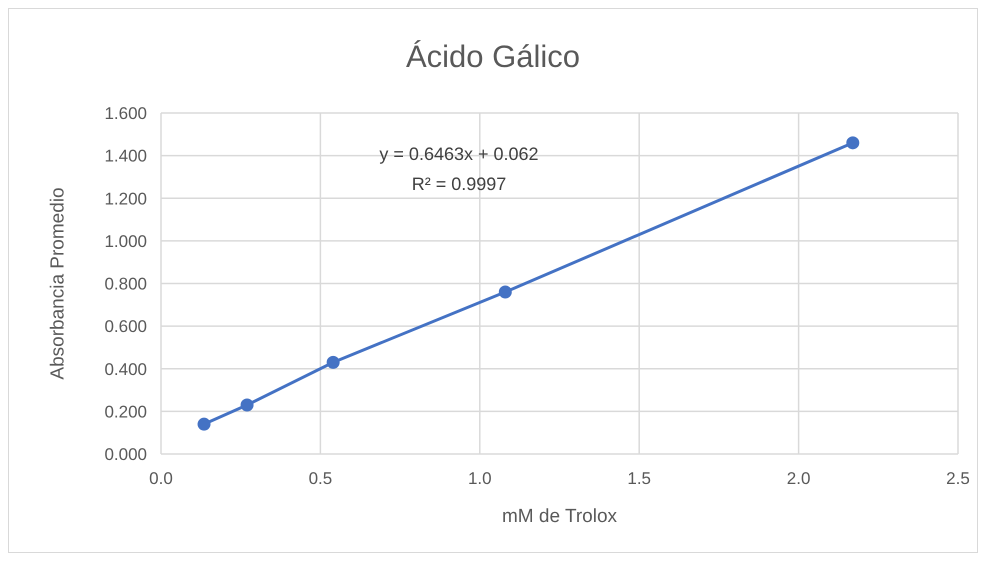  What do you see at coordinates (161, 478) in the screenshot?
I see `x-tick-label: 0.0` at bounding box center [161, 478].